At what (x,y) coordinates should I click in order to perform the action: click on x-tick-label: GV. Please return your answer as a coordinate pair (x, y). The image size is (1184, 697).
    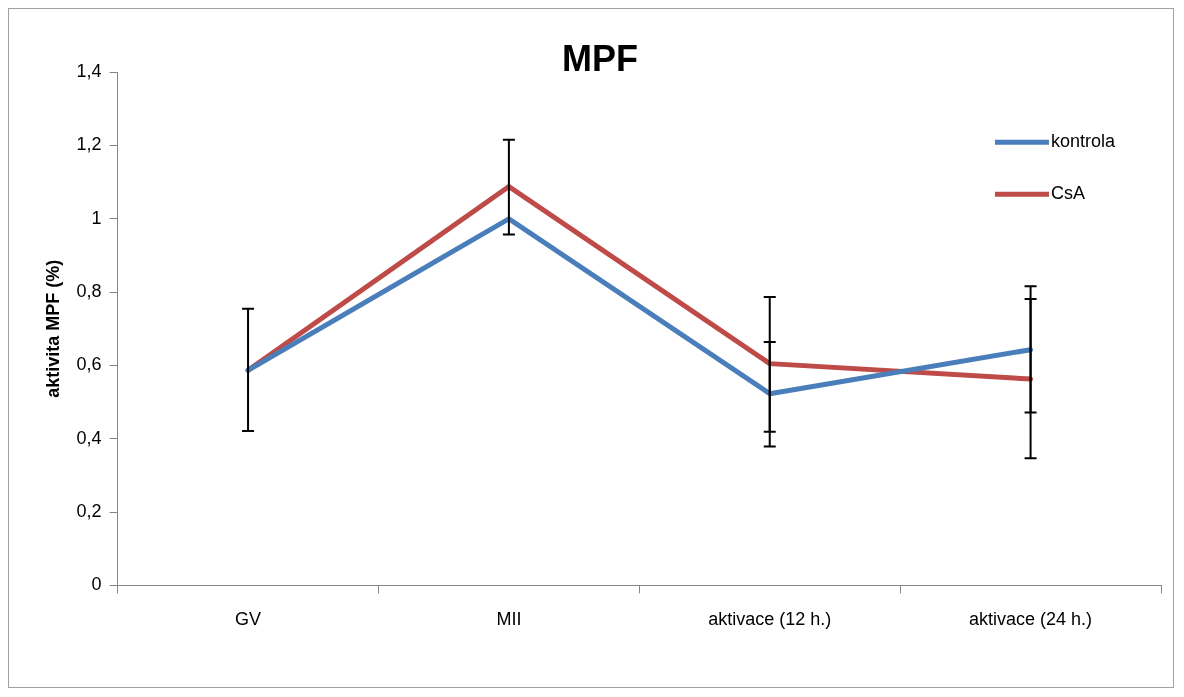
    Looking at the image, I should click on (248, 619).